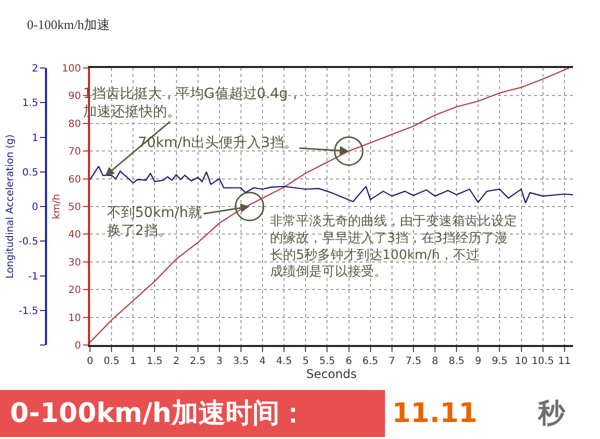 Image resolution: width=600 pixels, height=439 pixels. Describe the element at coordinates (456, 361) in the screenshot. I see `x-tick-label: 8.5` at that location.